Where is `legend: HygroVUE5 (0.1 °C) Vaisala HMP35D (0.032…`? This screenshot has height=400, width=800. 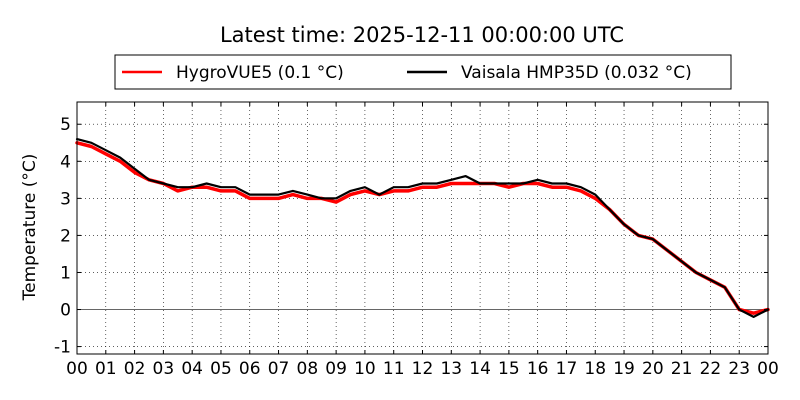 legend: HygroVUE5 (0.1 °C) Vaisala HMP35D (0.032… is located at coordinates (423, 72).